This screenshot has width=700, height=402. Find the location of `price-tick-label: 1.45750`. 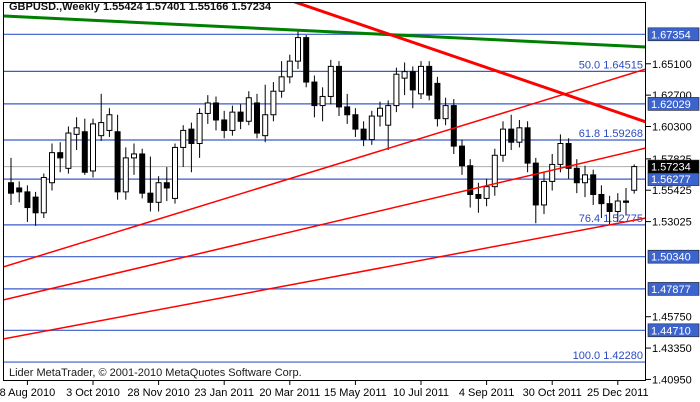

price-tick-label: 1.45750 is located at coordinates (672, 318).